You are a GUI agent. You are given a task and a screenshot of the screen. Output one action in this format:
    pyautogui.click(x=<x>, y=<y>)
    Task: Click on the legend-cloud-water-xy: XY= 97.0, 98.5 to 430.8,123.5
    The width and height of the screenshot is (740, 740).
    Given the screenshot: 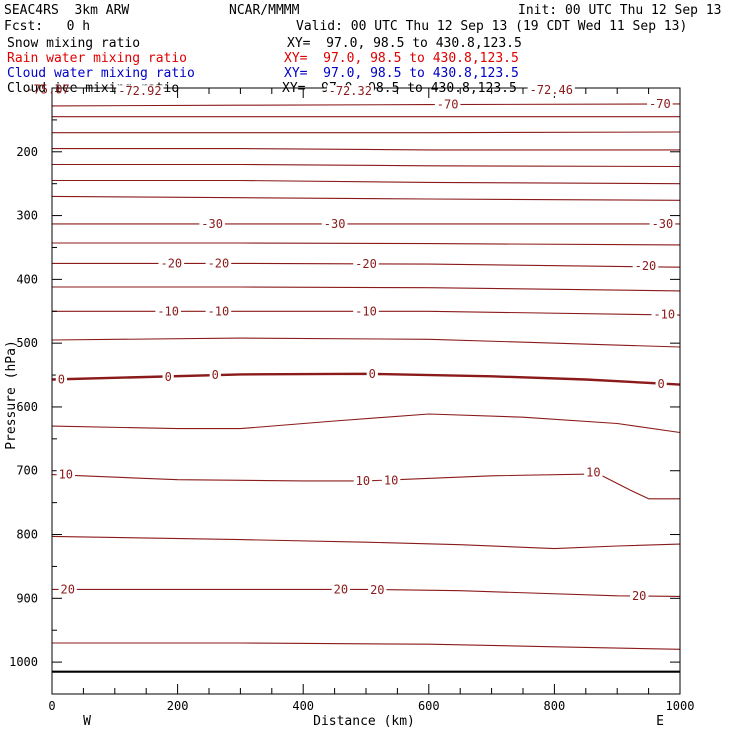 What is the action you would take?
    pyautogui.click(x=401, y=73)
    